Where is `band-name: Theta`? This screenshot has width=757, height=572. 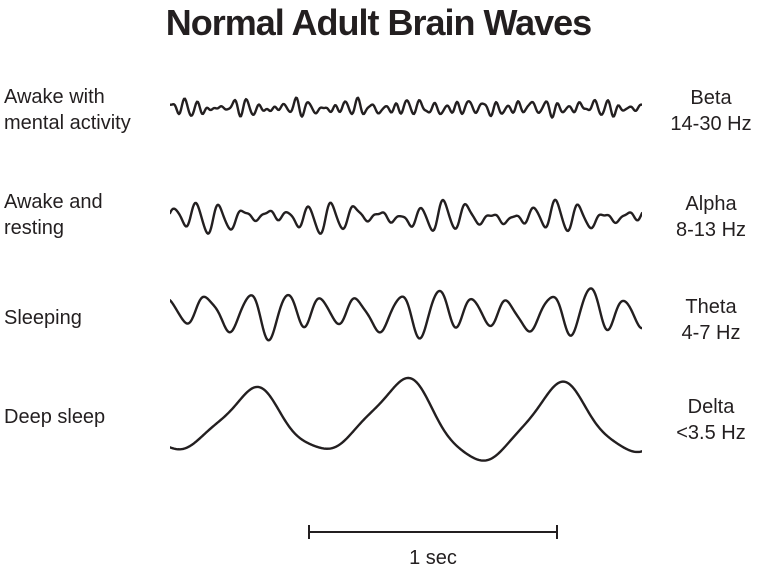 band-name: Theta is located at coordinates (711, 307).